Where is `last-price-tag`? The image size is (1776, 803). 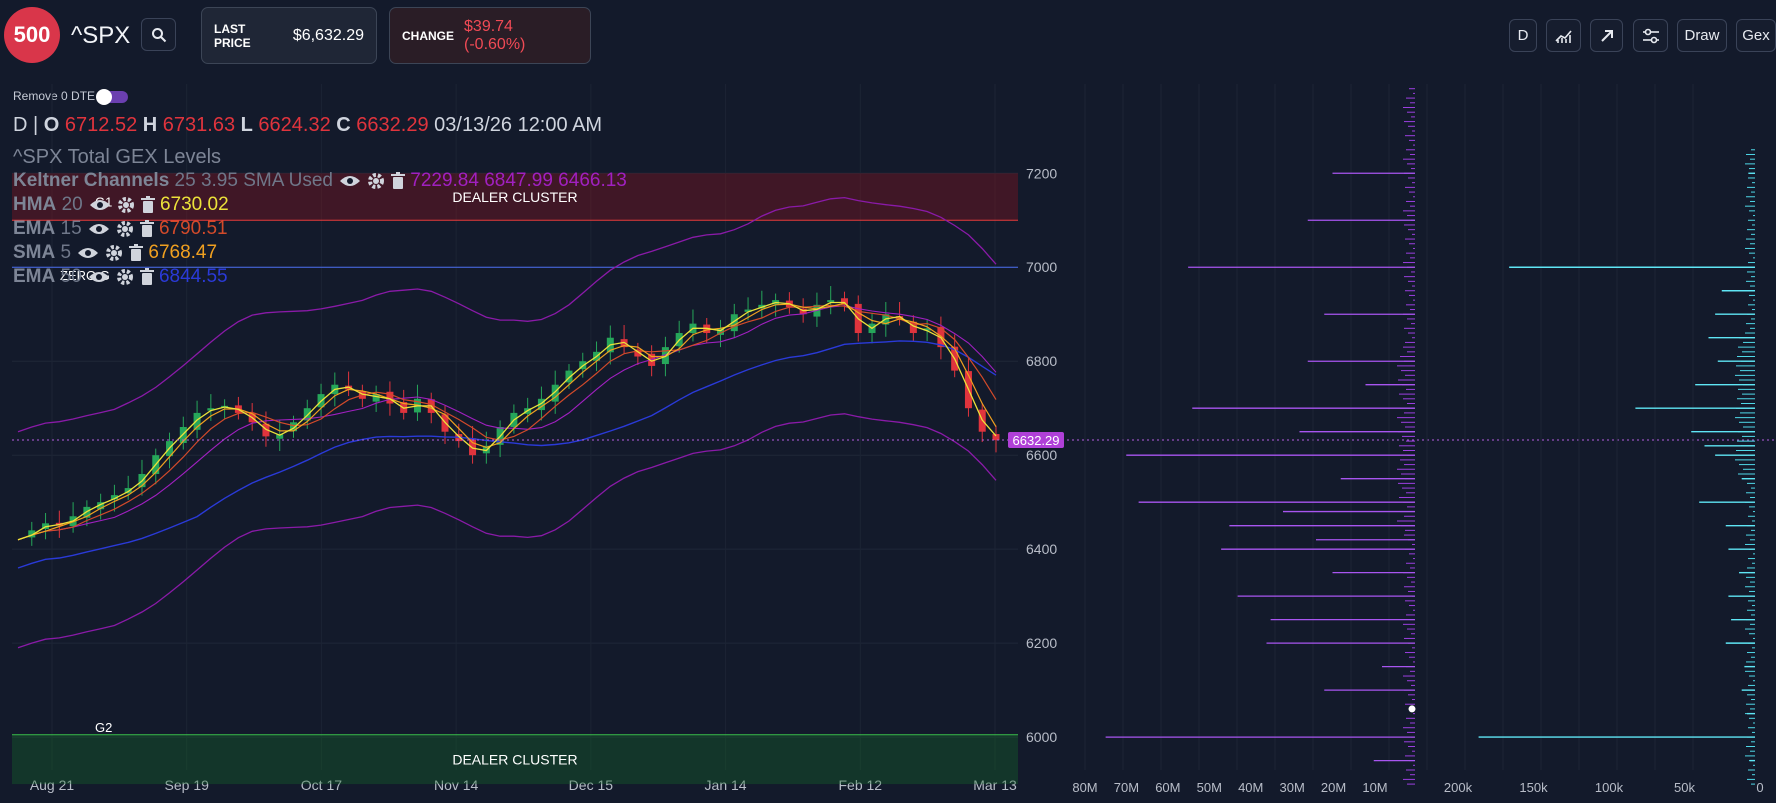
last-price-tag is located at coordinates (1036, 440).